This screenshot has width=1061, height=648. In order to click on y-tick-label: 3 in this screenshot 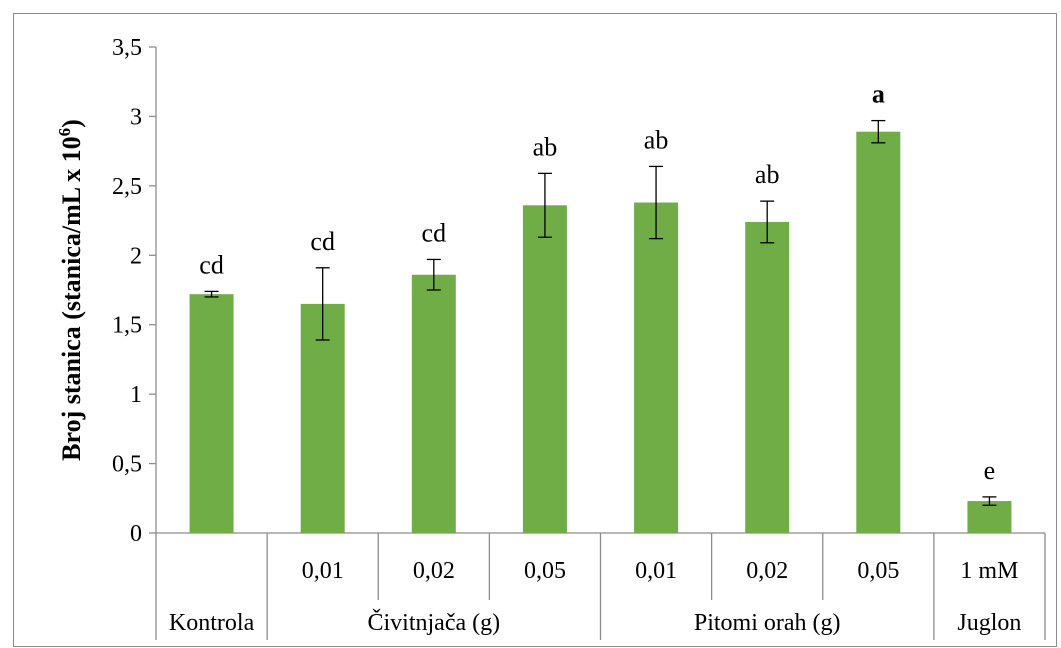, I will do `click(136, 117)`.